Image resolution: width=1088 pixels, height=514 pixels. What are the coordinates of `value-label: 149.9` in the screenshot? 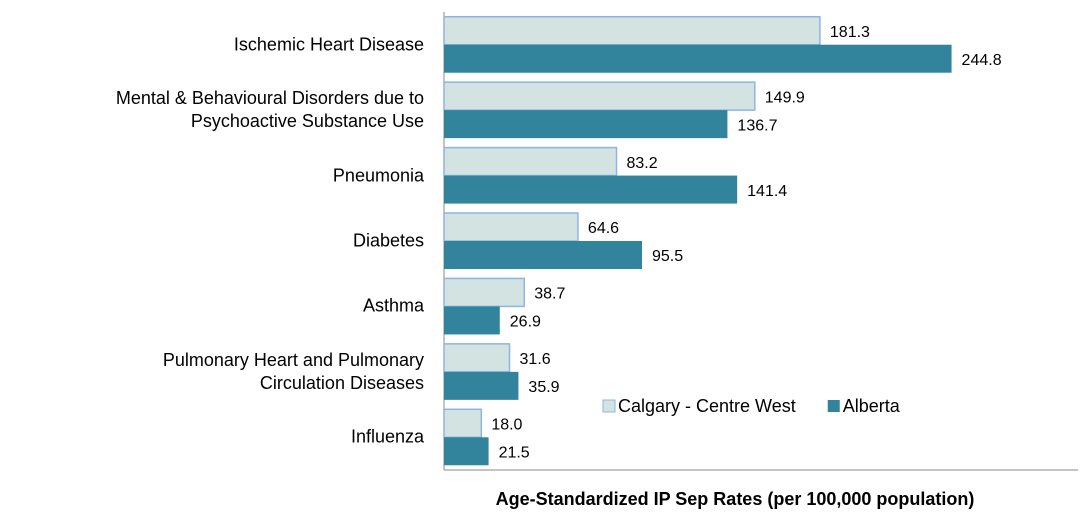 It's located at (785, 97).